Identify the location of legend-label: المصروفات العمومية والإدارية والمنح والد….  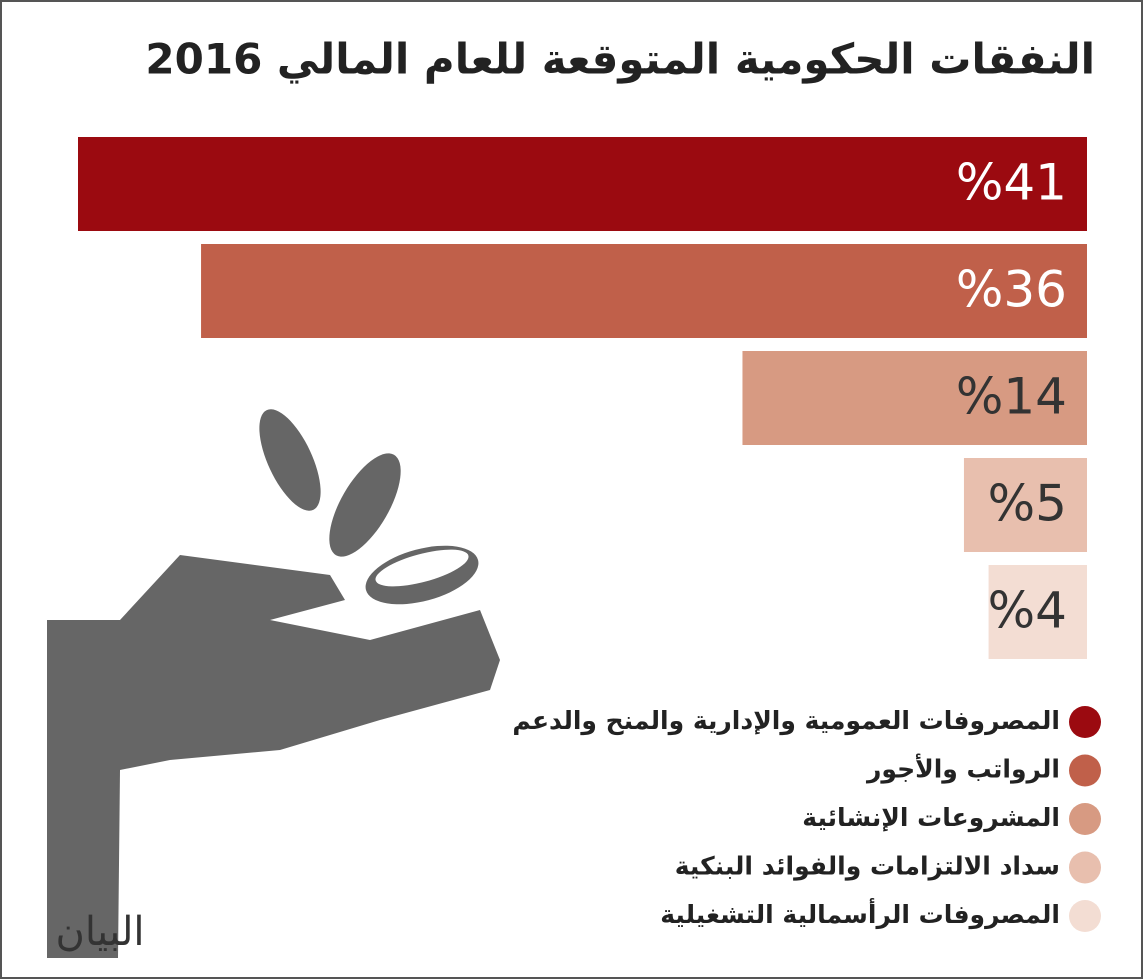
(786, 721).